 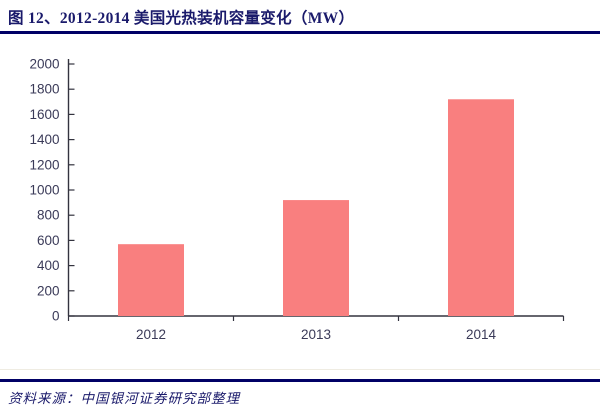 I want to click on bar-2013, so click(x=316, y=258).